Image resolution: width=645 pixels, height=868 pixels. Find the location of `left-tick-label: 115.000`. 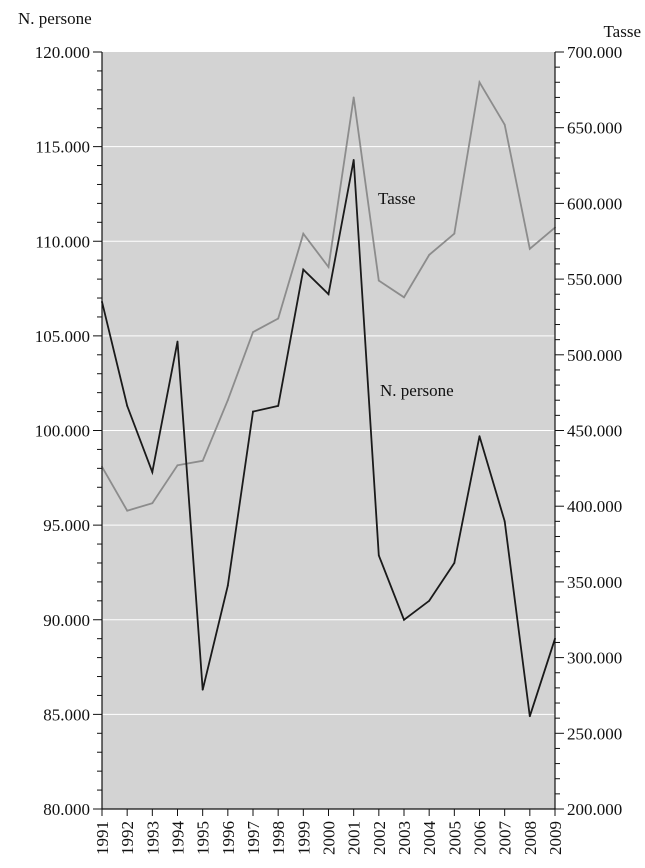

left-tick-label: 115.000 is located at coordinates (62, 147).